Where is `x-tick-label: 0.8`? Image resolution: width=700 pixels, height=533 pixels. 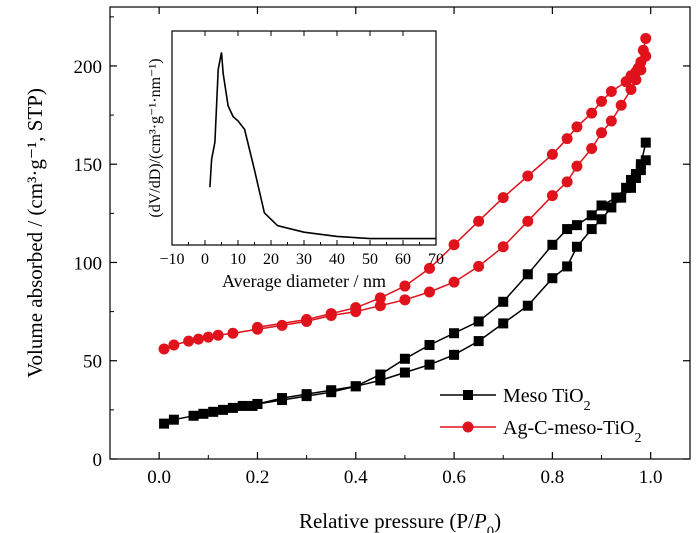 x-tick-label: 0.8 is located at coordinates (552, 477).